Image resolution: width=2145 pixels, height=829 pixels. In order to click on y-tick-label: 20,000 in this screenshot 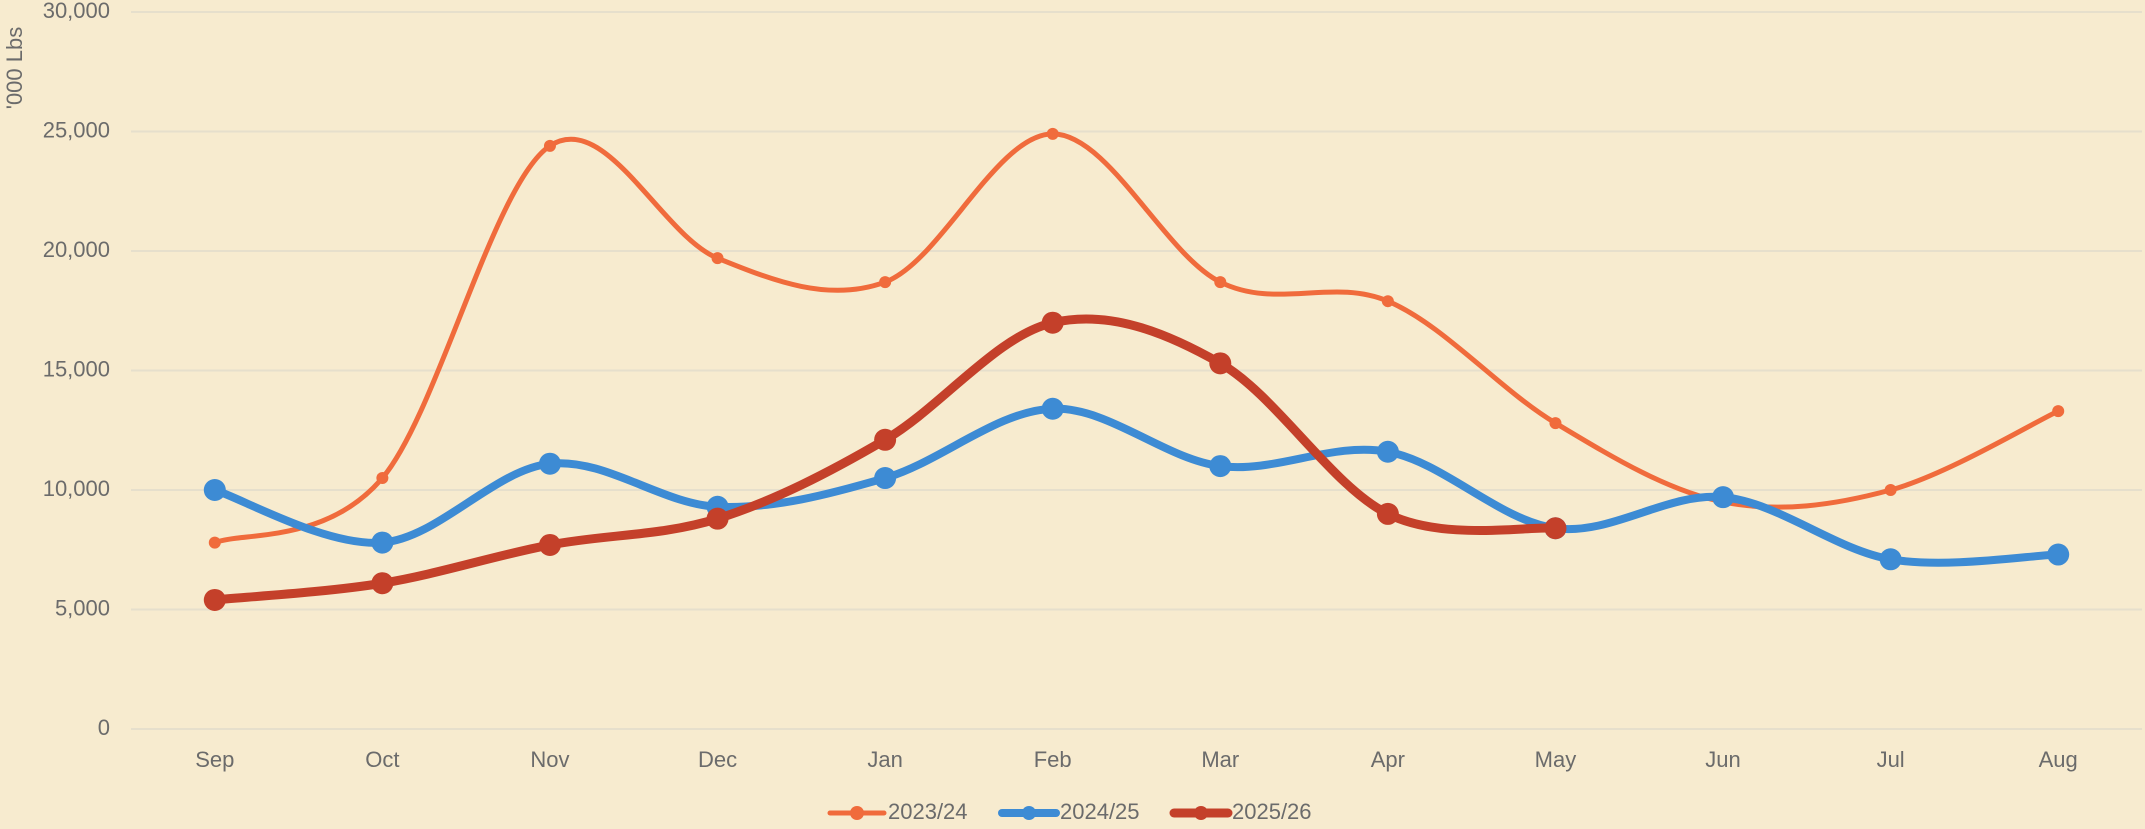, I will do `click(76, 249)`.